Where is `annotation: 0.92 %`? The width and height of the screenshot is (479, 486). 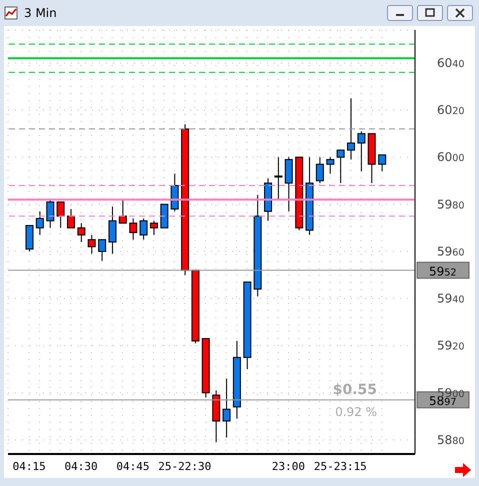 annotation: 0.92 % is located at coordinates (356, 411).